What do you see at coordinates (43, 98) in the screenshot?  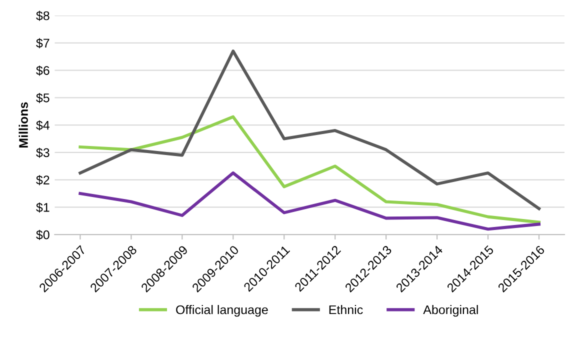 I see `y-tick-label: $5` at bounding box center [43, 98].